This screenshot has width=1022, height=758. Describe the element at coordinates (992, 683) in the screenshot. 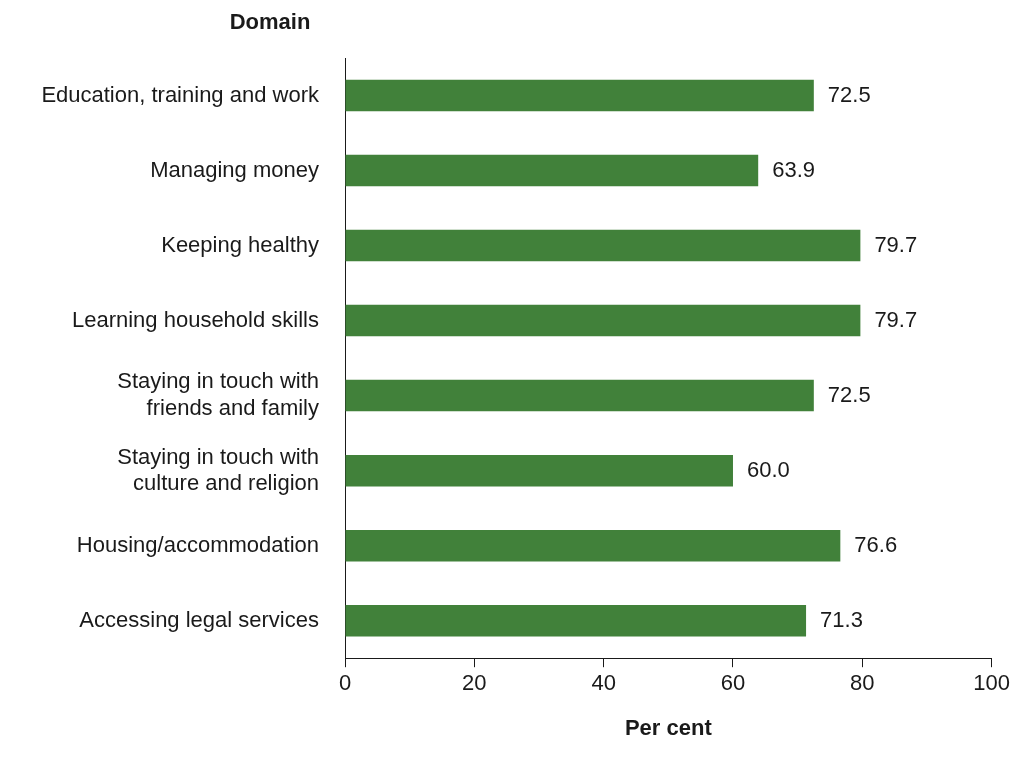

I see `x-tick-label: 100` at that location.